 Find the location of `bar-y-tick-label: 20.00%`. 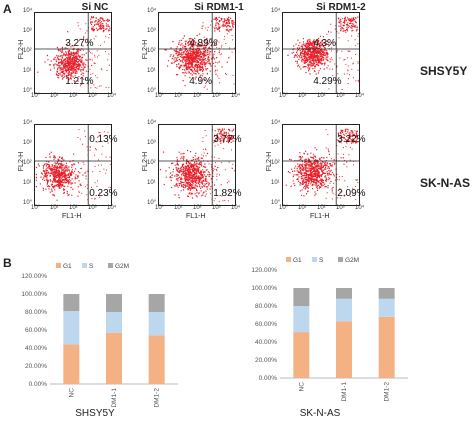

bar-y-tick-label: 20.00% is located at coordinates (266, 360).